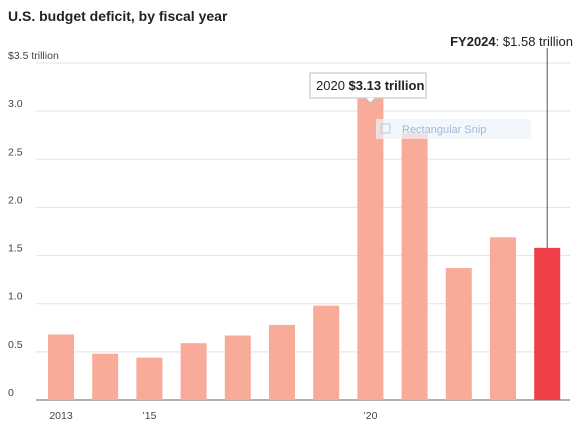 The height and width of the screenshot is (429, 584). I want to click on y-tick-label: 1.0, so click(15, 297).